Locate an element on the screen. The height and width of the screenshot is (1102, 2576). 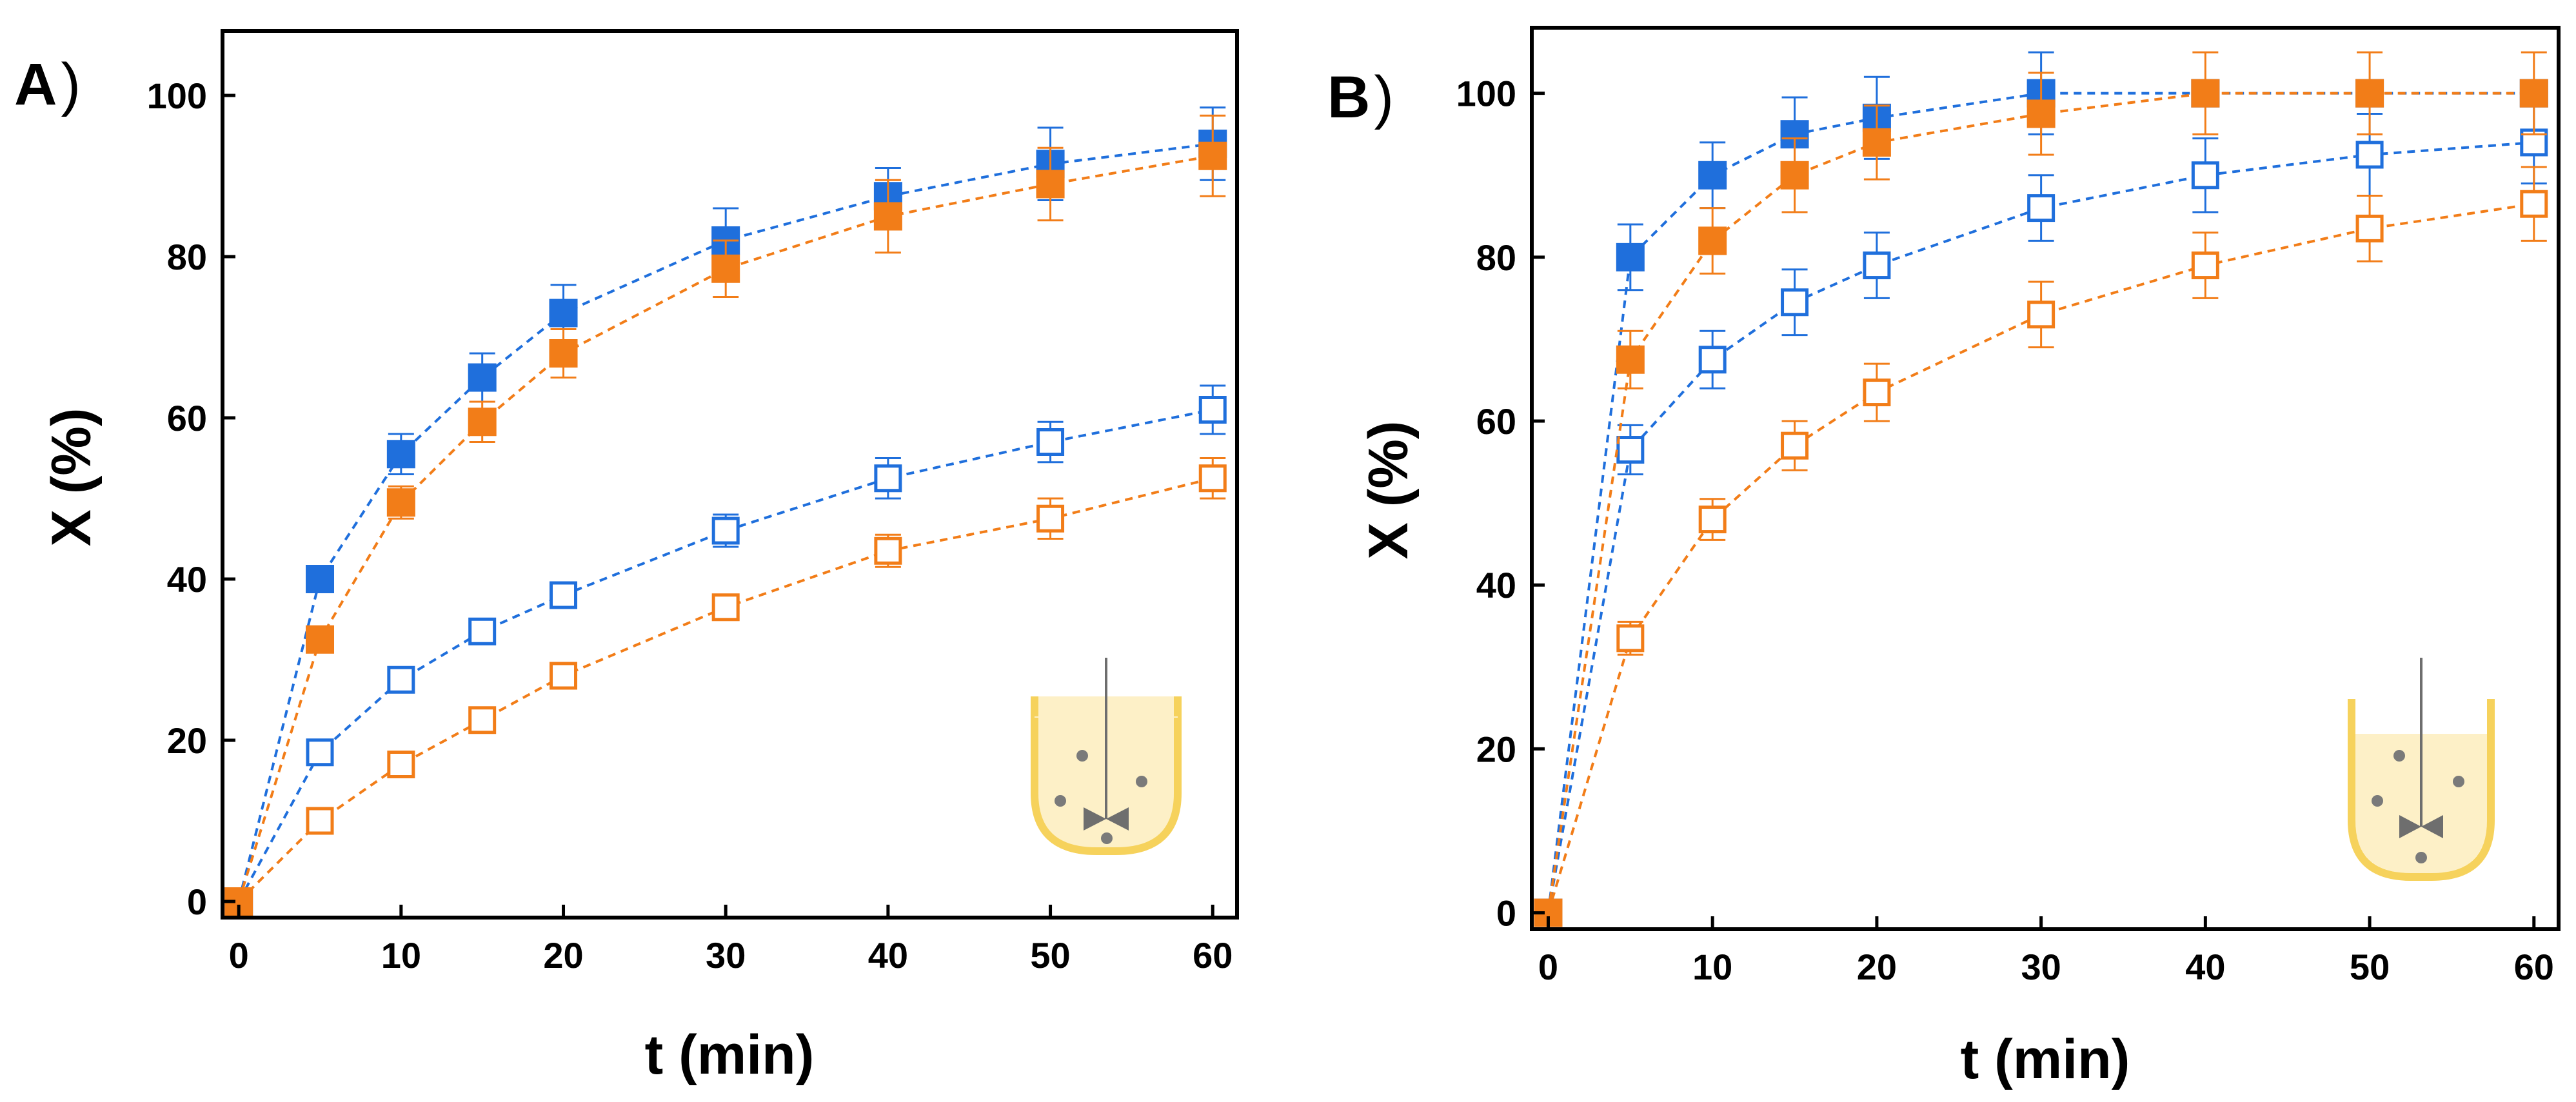
panel-a-y-tick-label: 0 is located at coordinates (197, 901).